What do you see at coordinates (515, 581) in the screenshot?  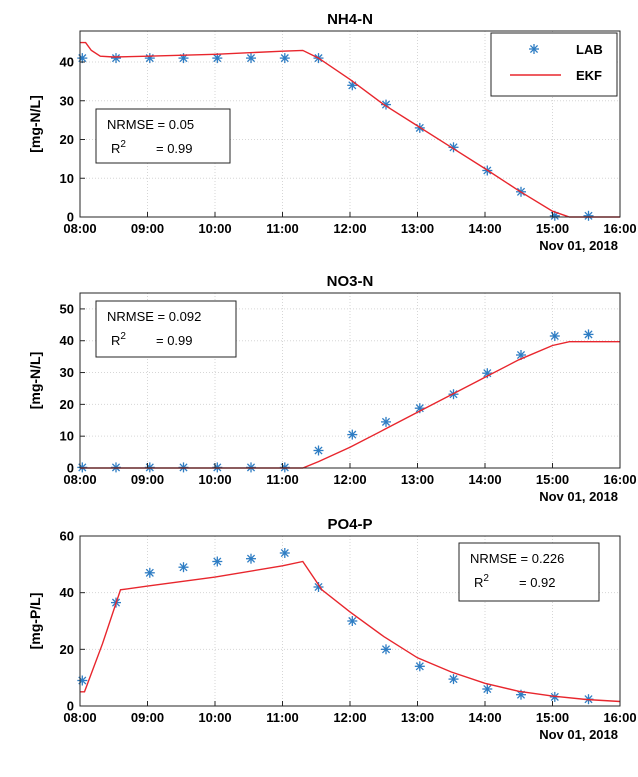 I see `r2-text: R2 = 0.92` at bounding box center [515, 581].